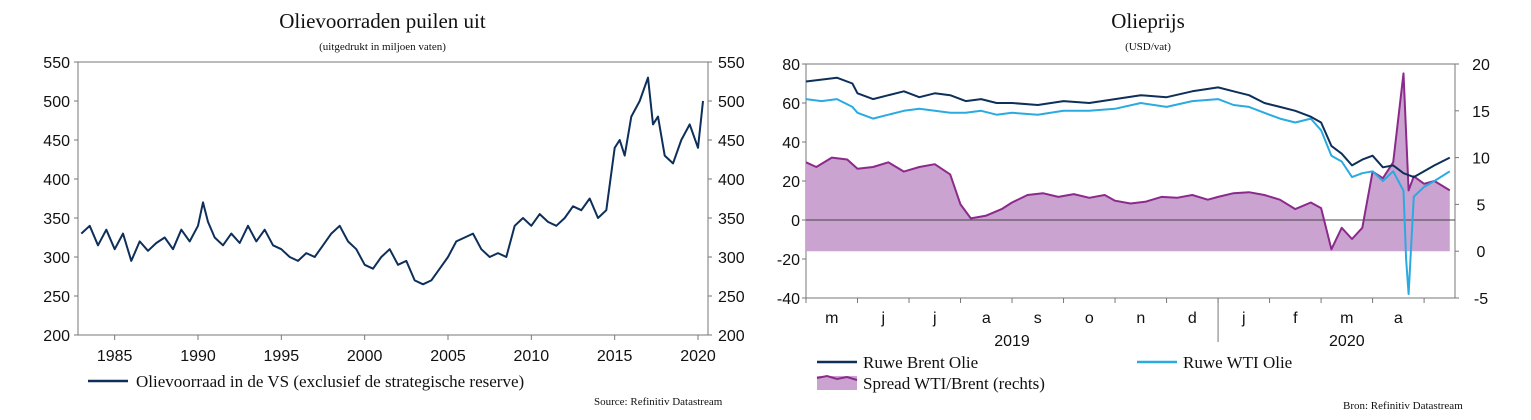  I want to click on series-line-brent, so click(1128, 127).